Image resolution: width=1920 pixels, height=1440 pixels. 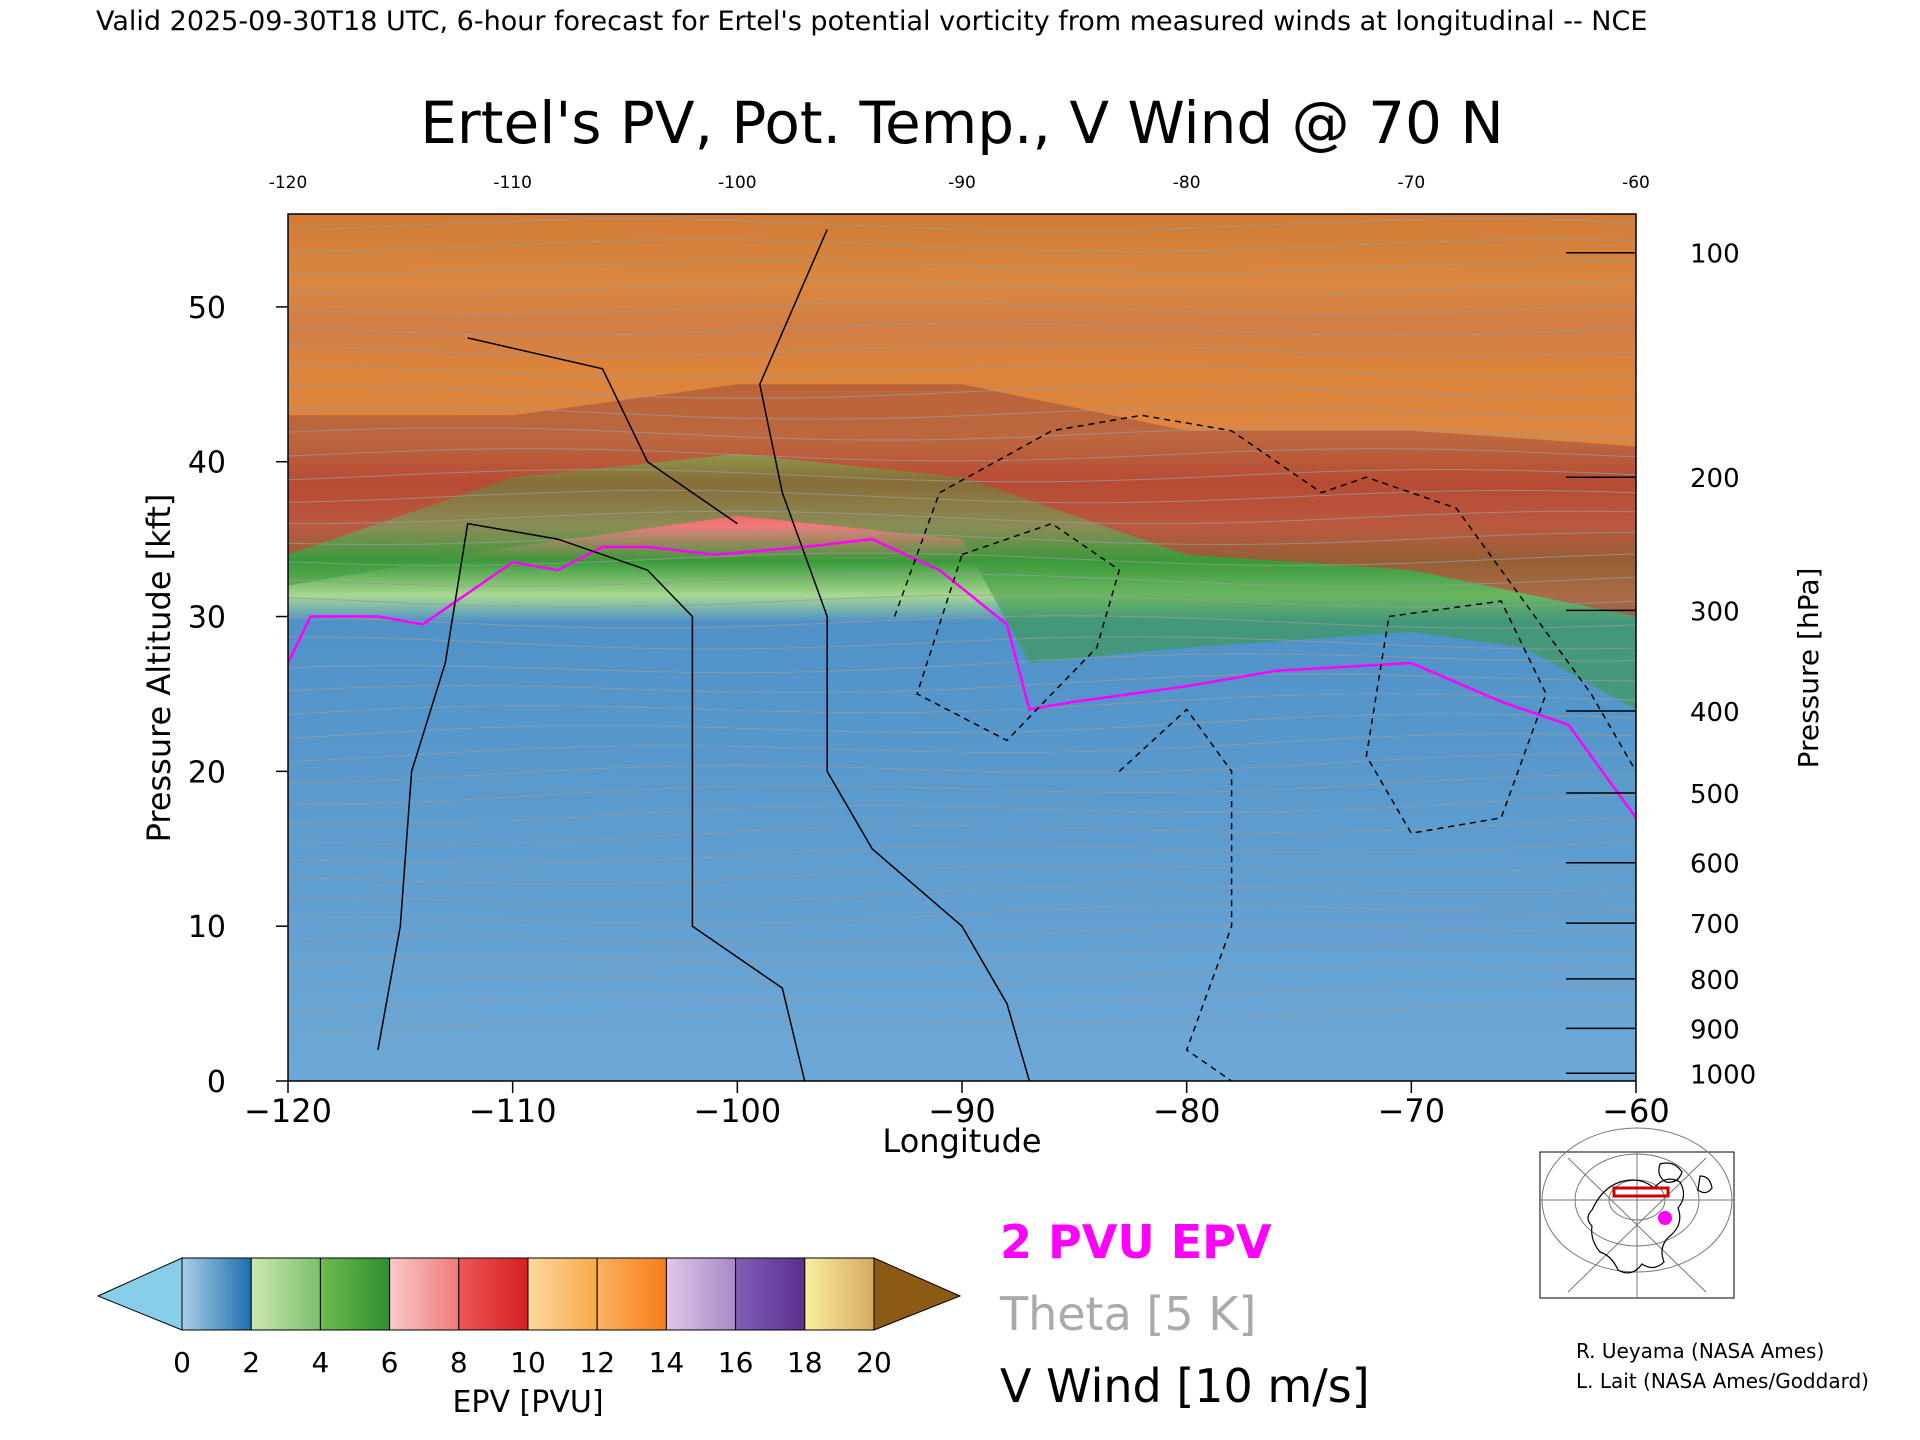 What do you see at coordinates (288, 183) in the screenshot?
I see `x-top-tick-label: -120` at bounding box center [288, 183].